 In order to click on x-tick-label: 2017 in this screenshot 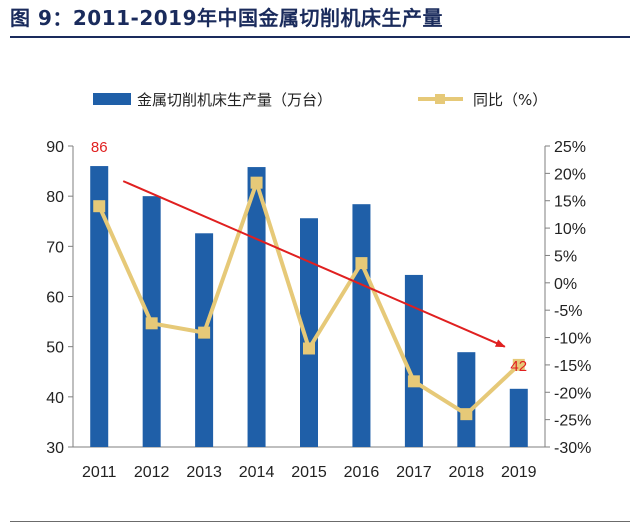, I will do `click(414, 472)`.